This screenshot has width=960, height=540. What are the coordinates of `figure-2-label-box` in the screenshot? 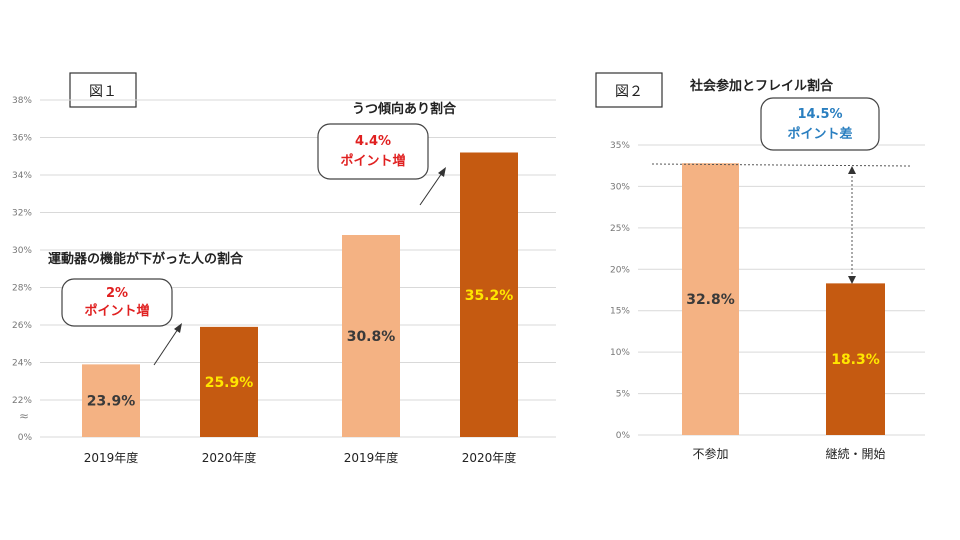 It's located at (629, 90).